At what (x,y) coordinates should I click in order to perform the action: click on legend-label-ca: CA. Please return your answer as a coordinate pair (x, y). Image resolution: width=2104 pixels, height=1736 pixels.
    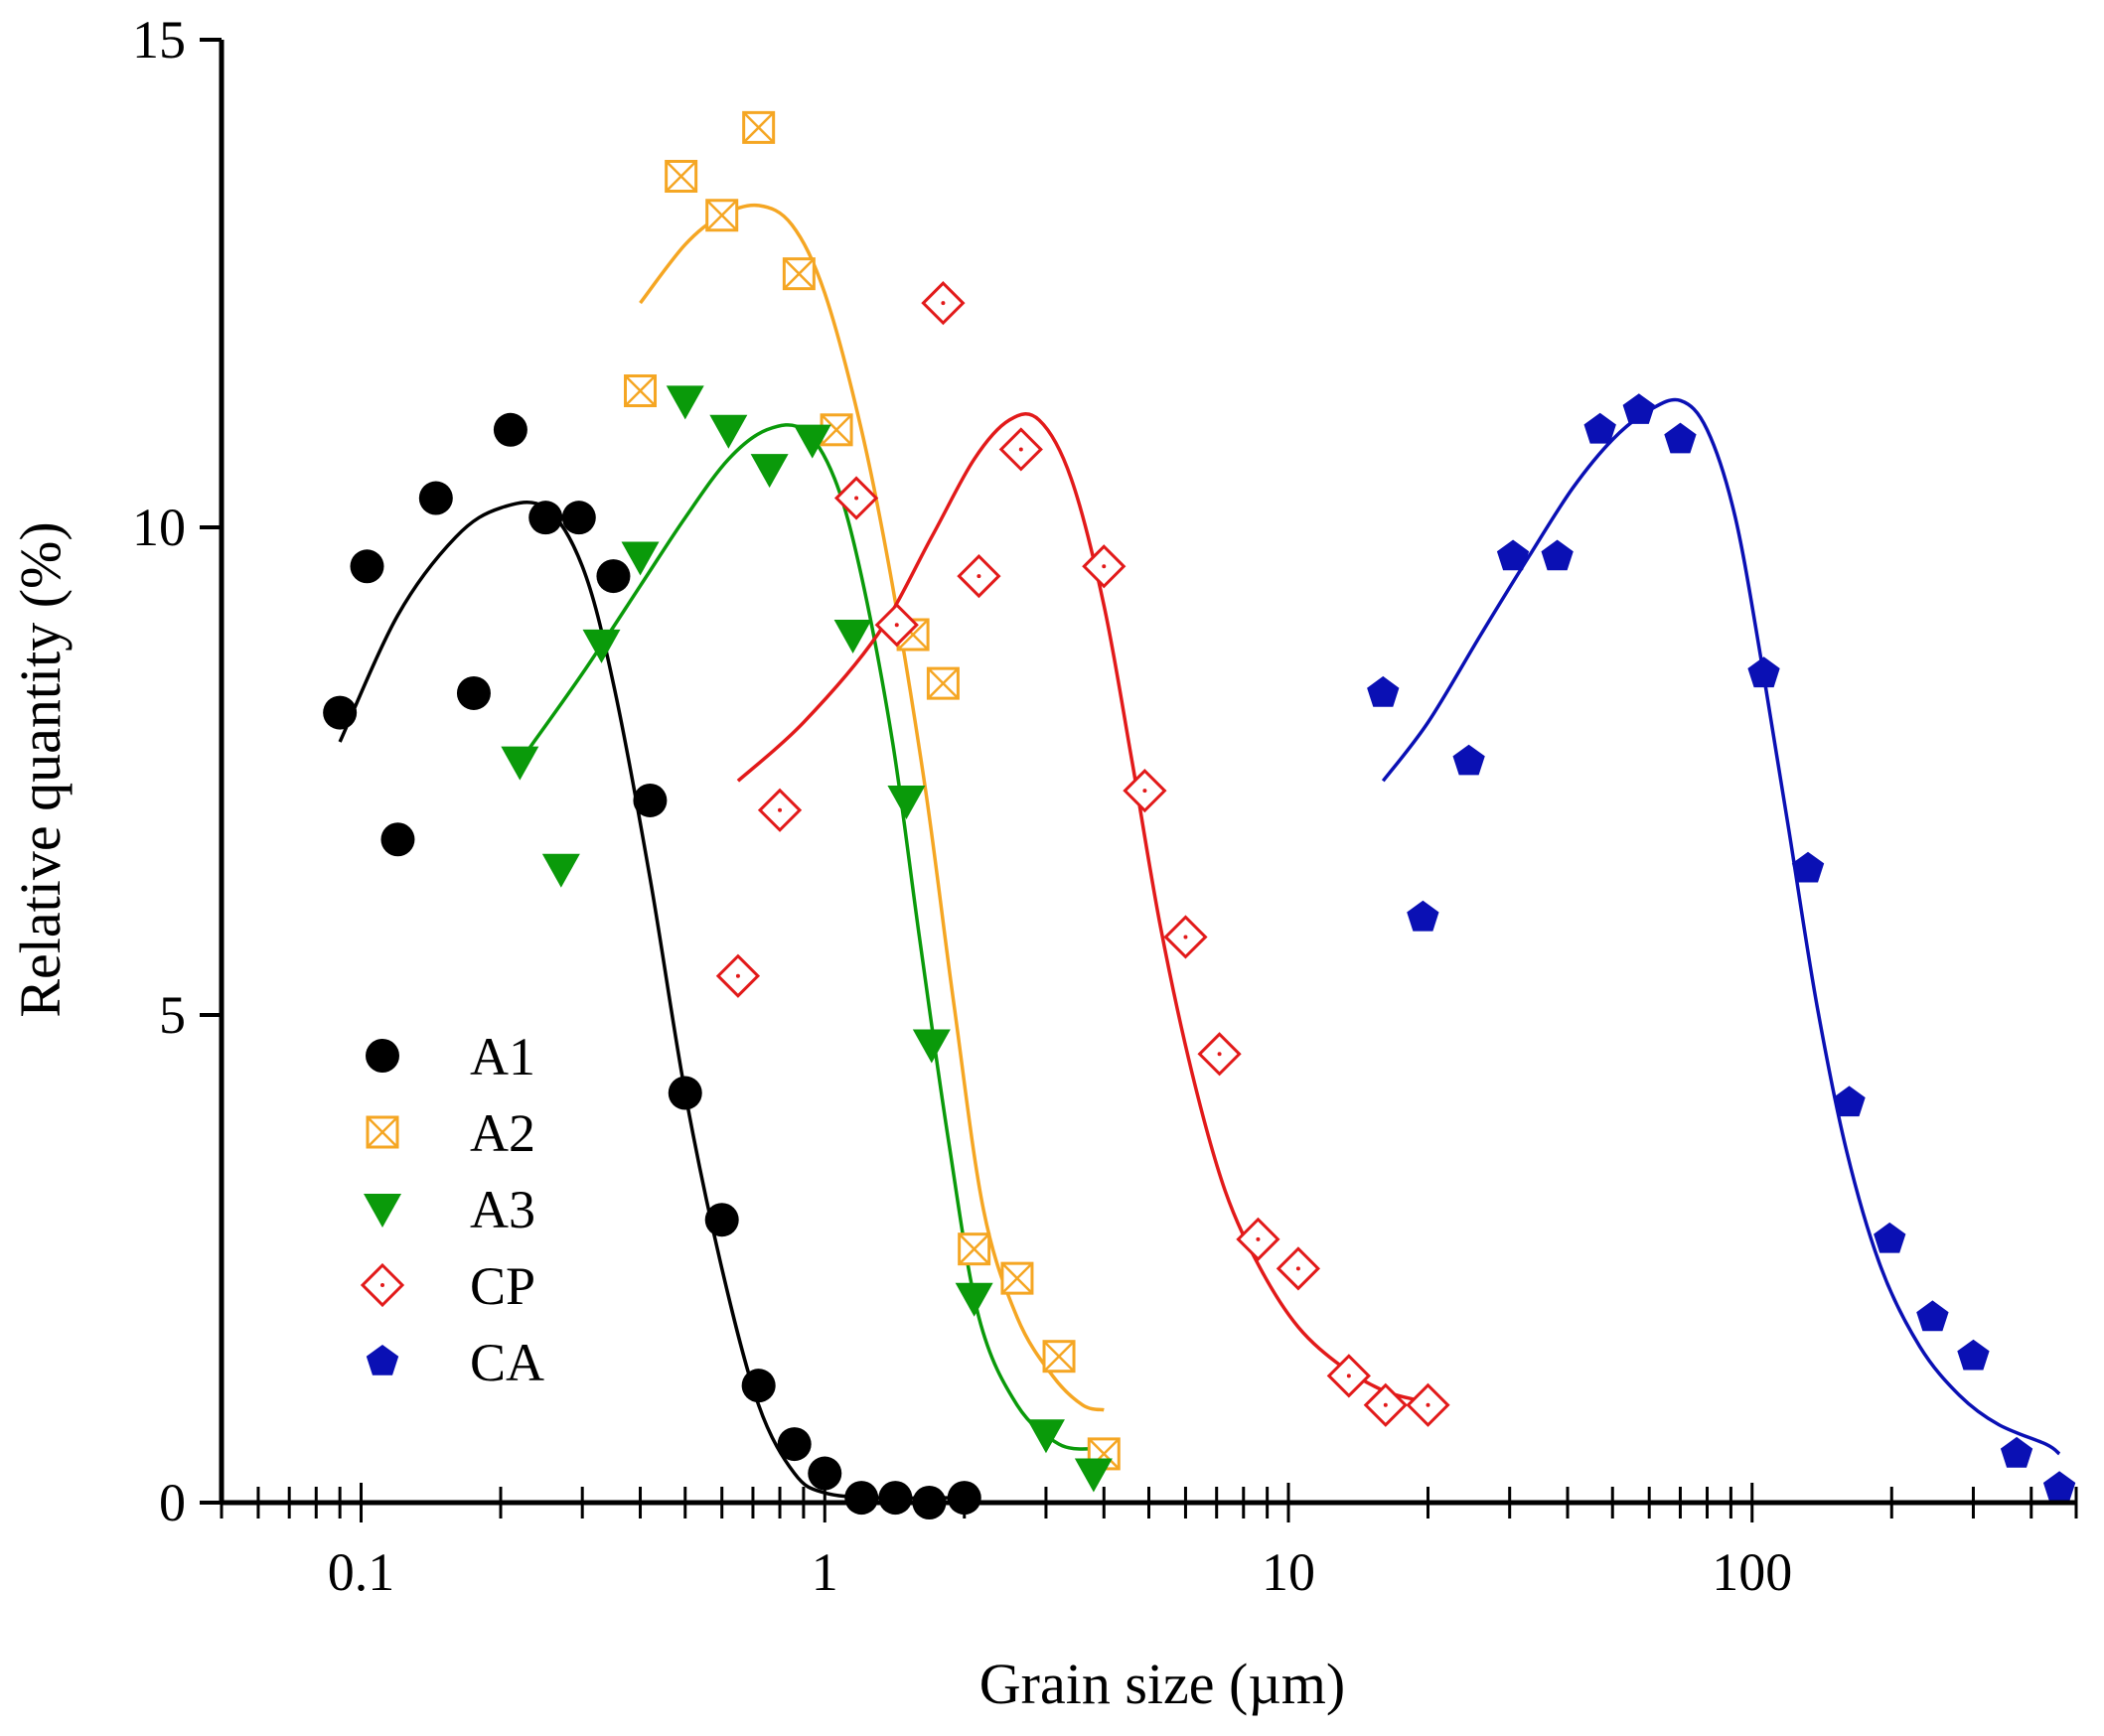
    Looking at the image, I should click on (507, 1362).